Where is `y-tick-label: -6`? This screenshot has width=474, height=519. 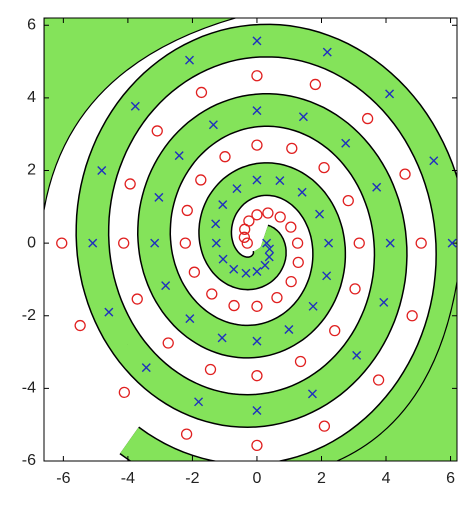 y-tick-label: -6 is located at coordinates (29, 460).